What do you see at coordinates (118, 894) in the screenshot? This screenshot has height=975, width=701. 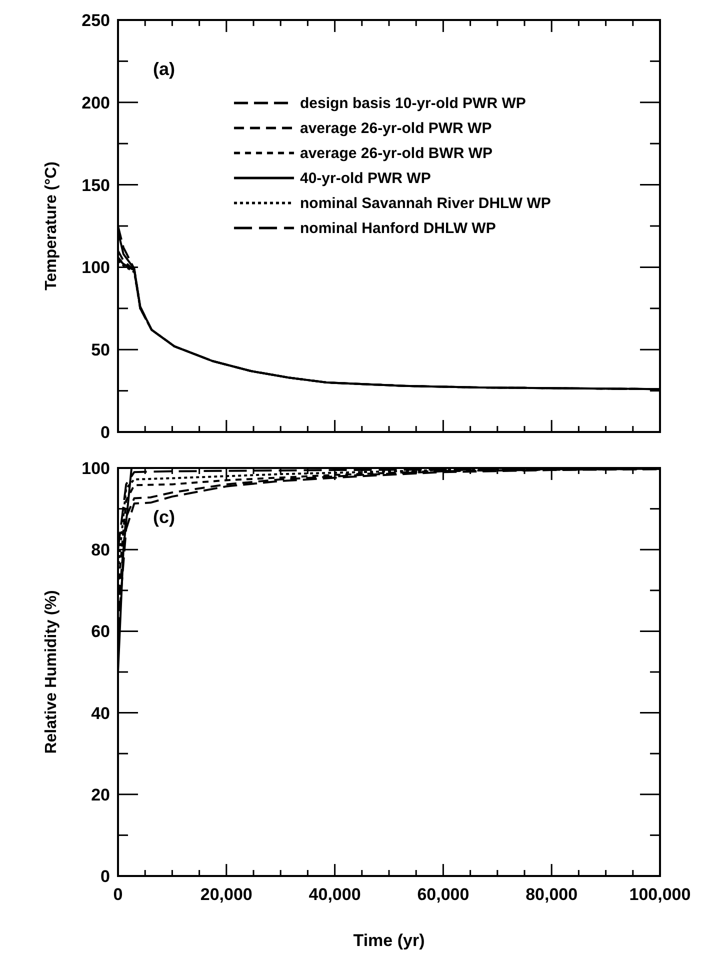 I see `x-tick-label: 0` at bounding box center [118, 894].